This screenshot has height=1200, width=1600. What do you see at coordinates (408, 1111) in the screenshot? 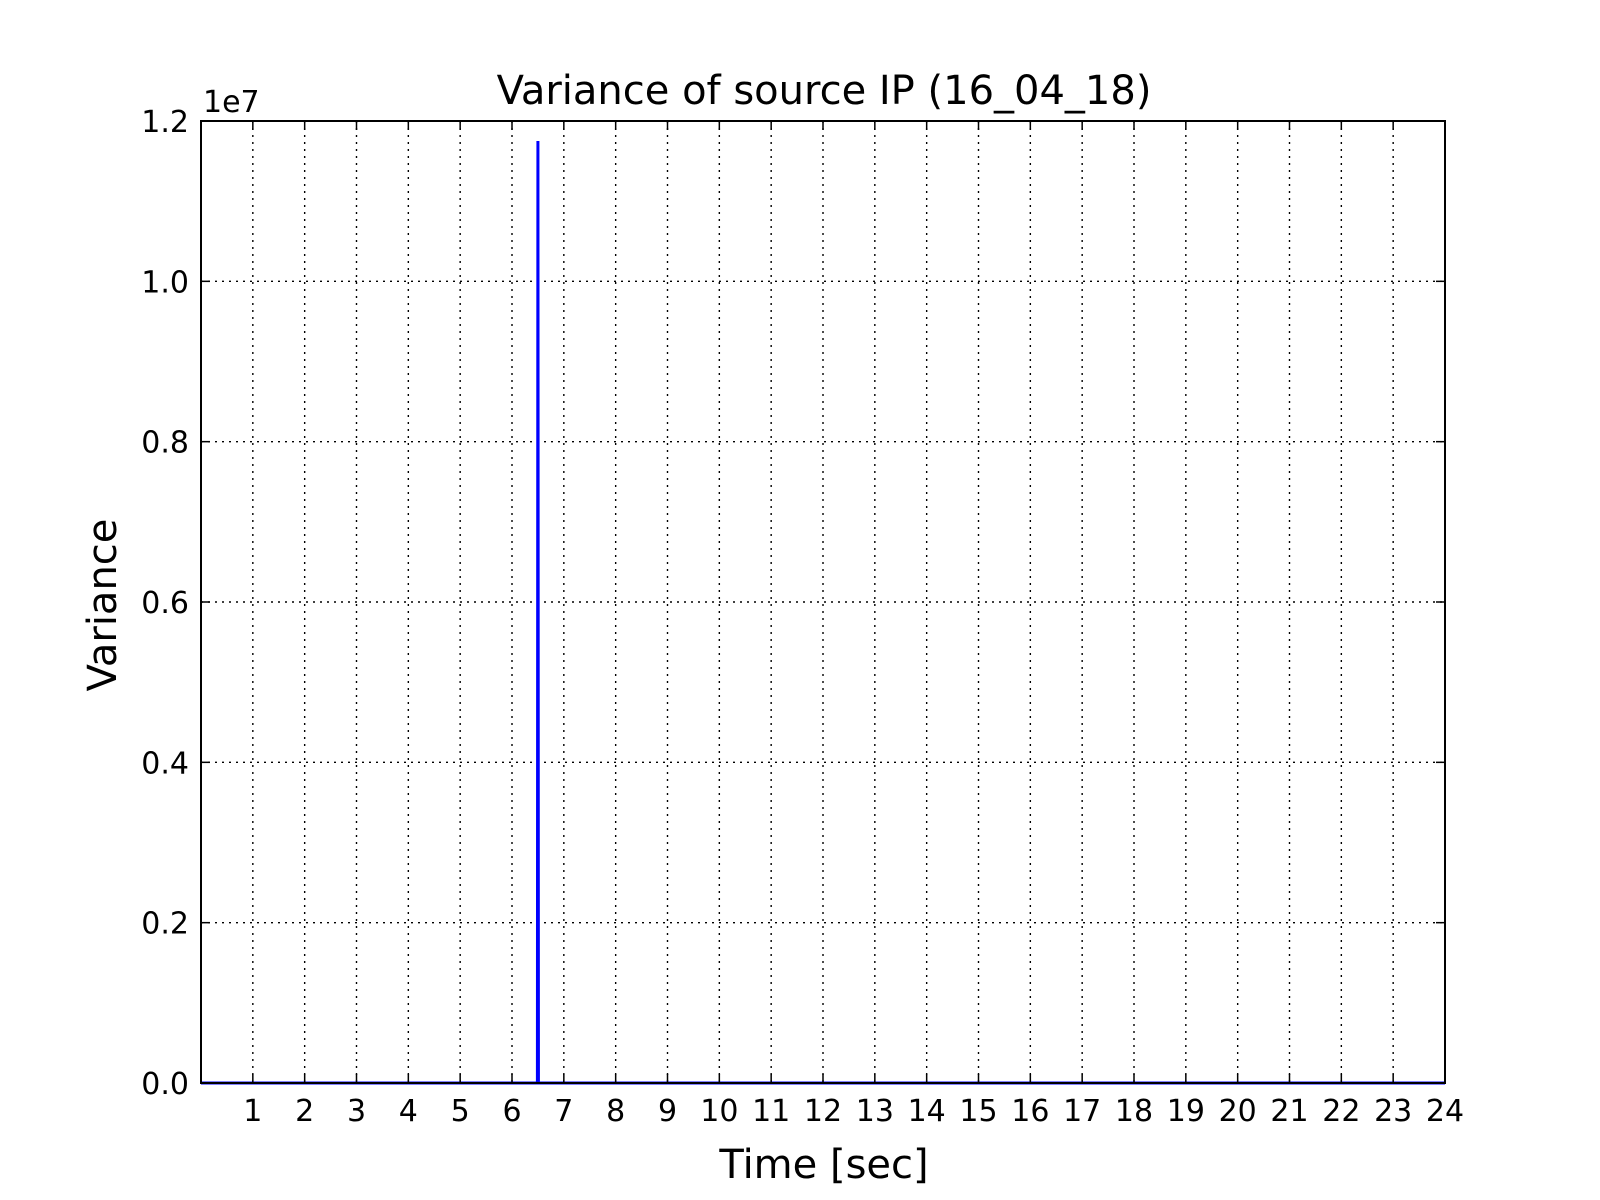
I see `x-tick-label: 4` at bounding box center [408, 1111].